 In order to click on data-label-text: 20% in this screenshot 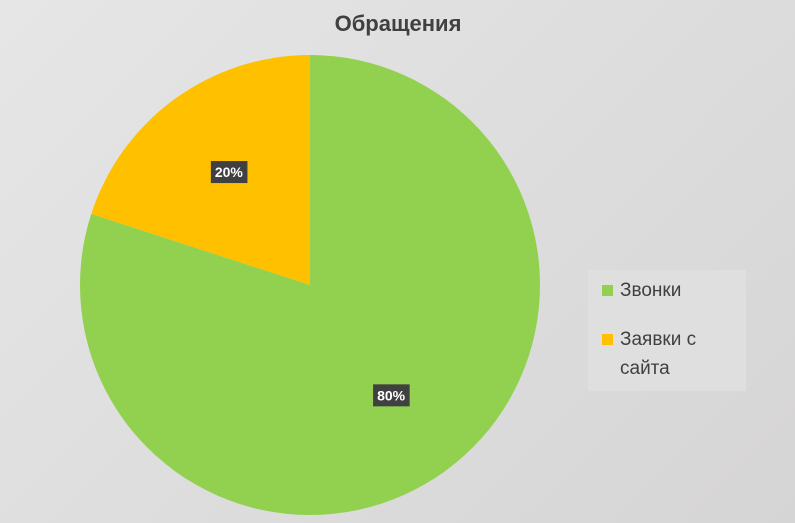, I will do `click(229, 172)`.